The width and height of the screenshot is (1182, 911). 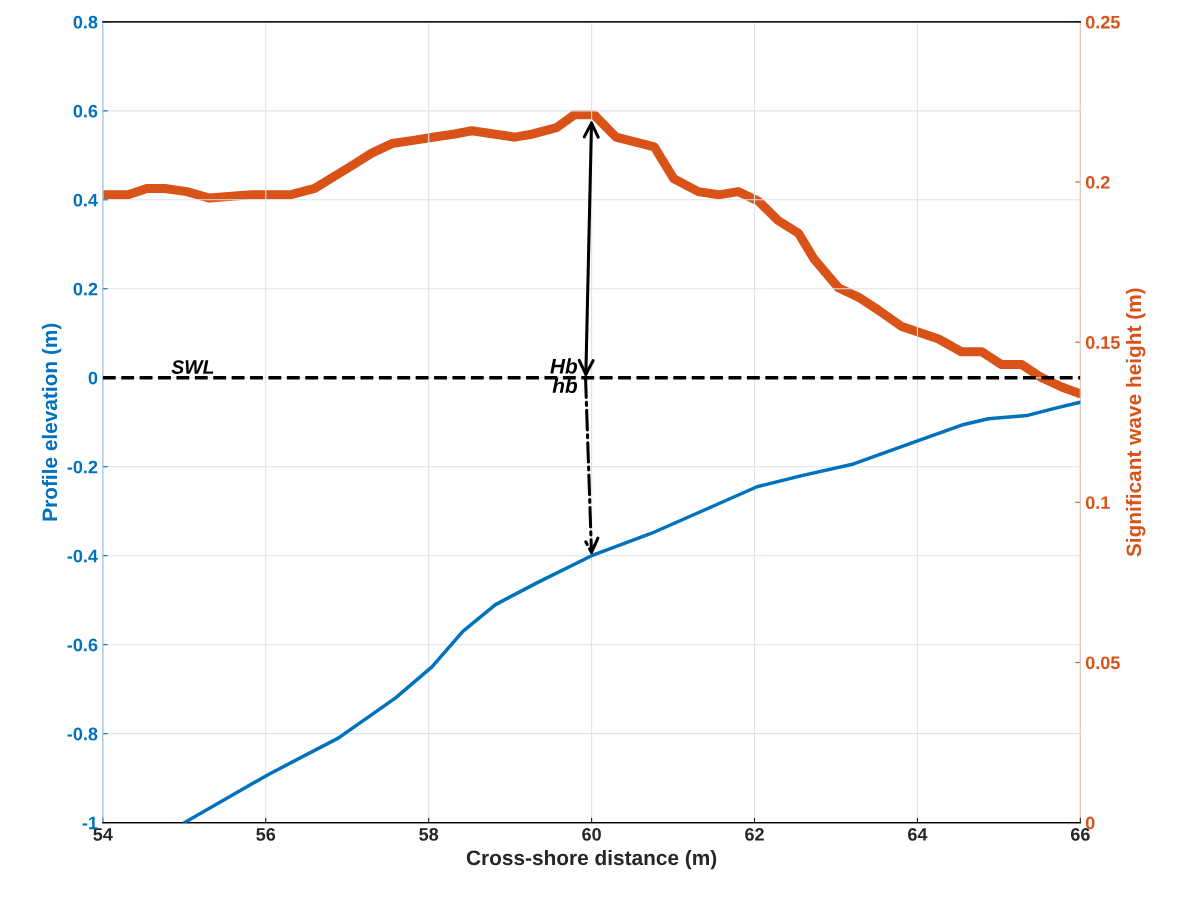 I want to click on y-tick-label: 0.8, so click(x=85, y=22).